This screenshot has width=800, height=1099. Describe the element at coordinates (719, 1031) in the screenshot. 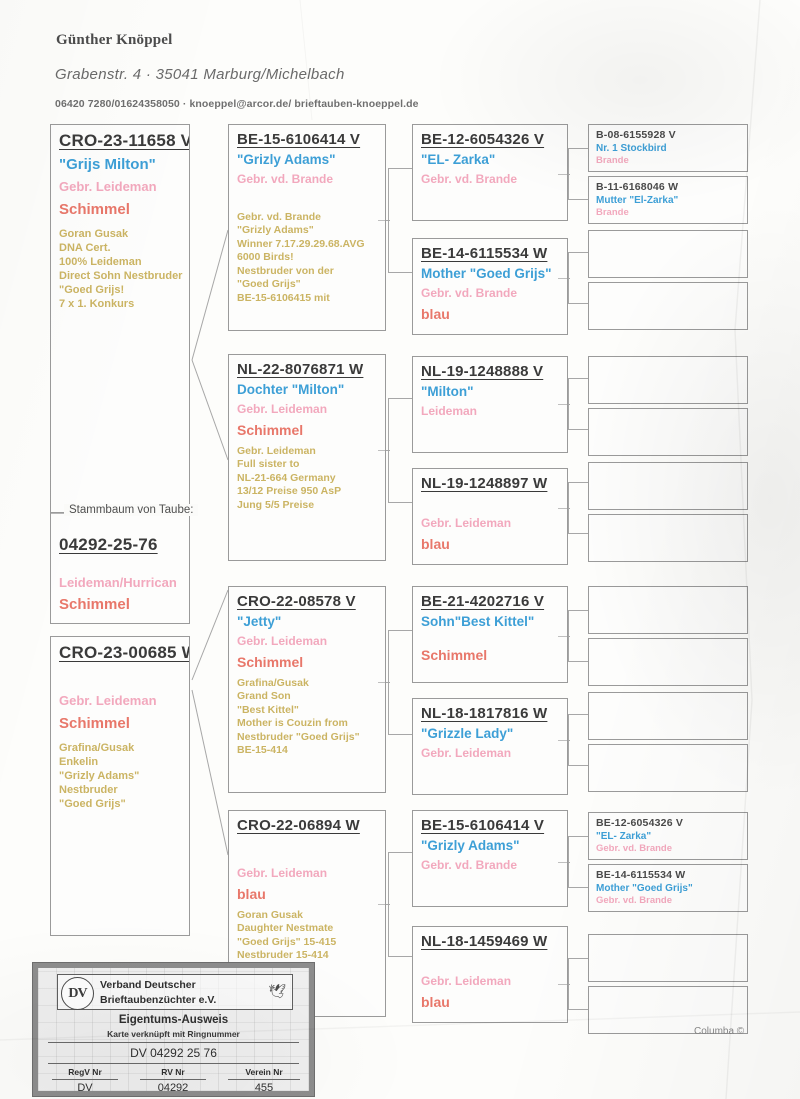

I see `footer-credit: Columba ©` at that location.